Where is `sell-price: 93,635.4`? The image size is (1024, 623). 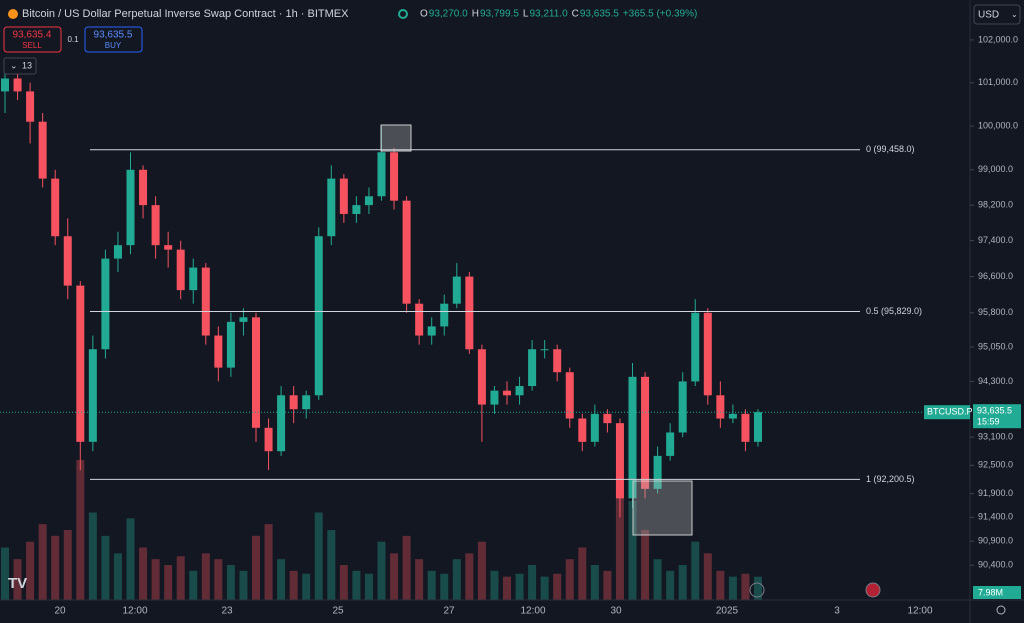
sell-price: 93,635.4 is located at coordinates (32, 35).